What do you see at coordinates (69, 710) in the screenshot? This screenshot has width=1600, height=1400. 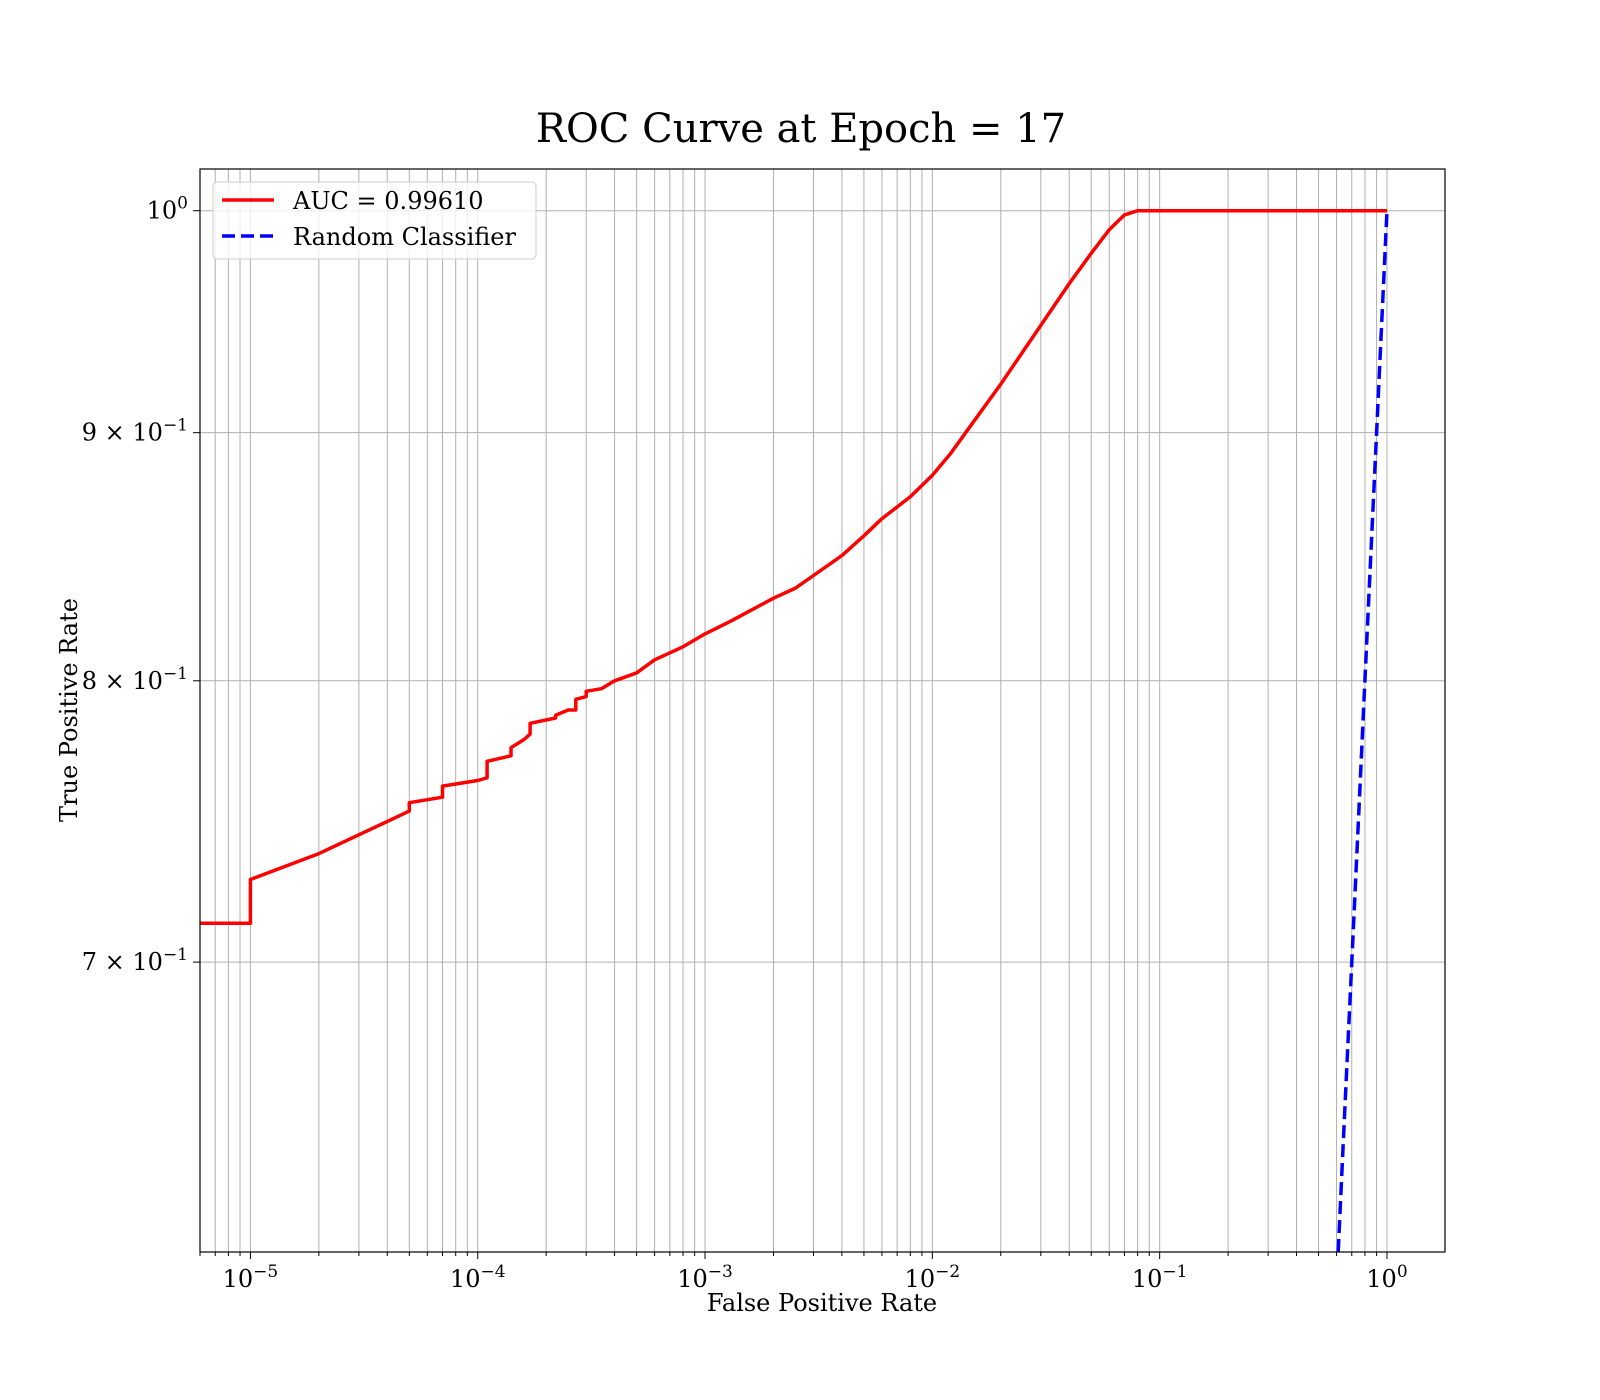 I see `y-axis-label: True Positive Rate` at bounding box center [69, 710].